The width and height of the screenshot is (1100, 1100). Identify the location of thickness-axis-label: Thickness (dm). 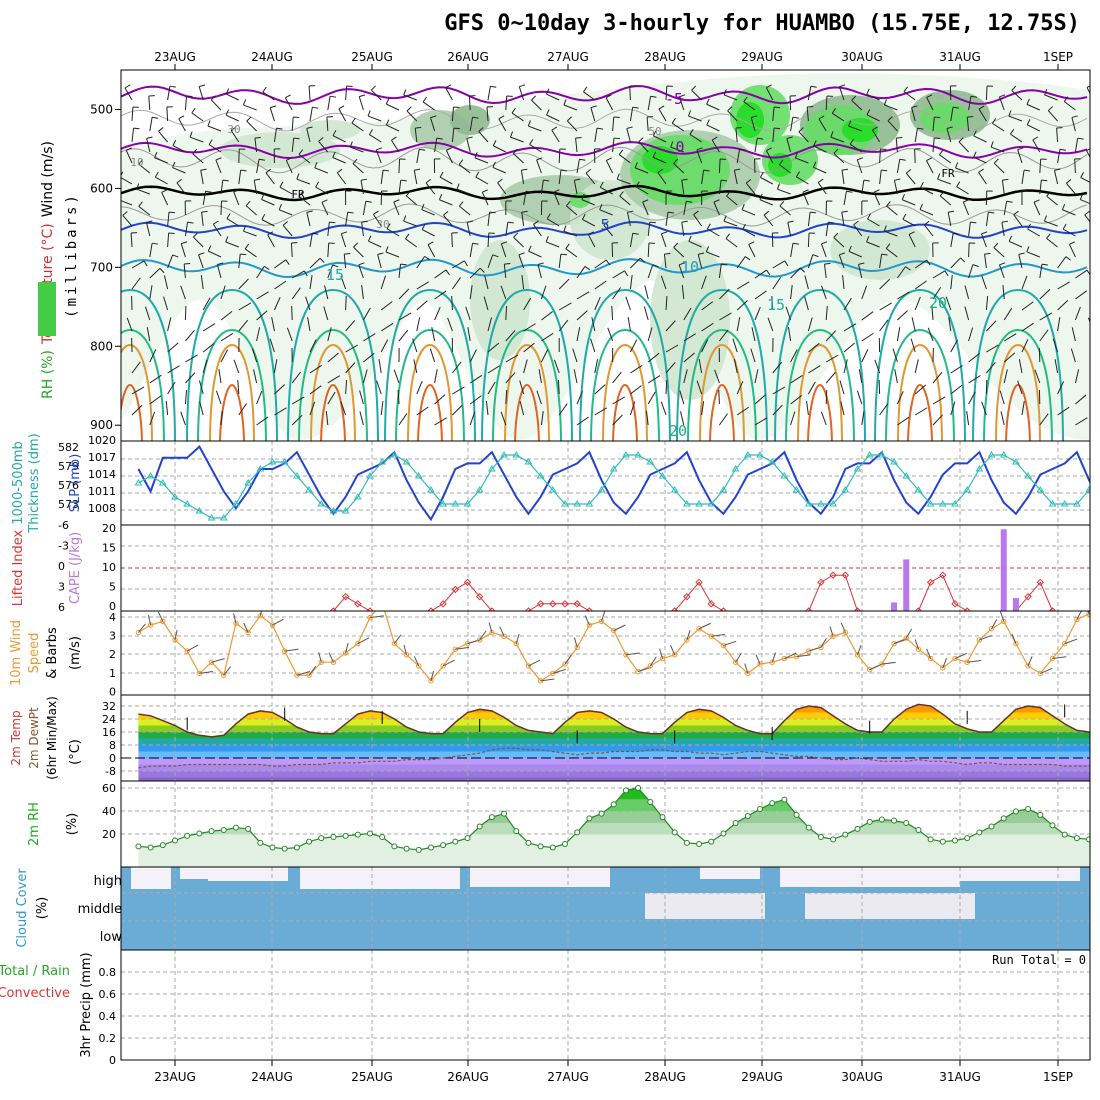
(34, 483).